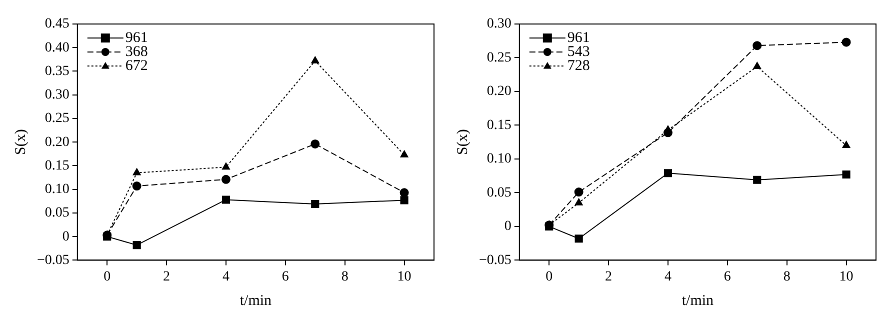 Image resolution: width=895 pixels, height=324 pixels. Describe the element at coordinates (57, 71) in the screenshot. I see `y-tick-label: 0.35` at that location.